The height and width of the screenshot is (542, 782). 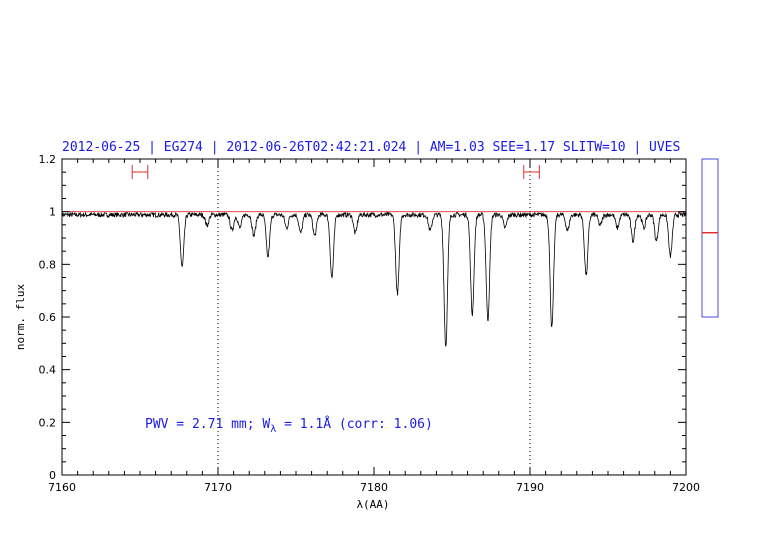 I want to click on x-axis-label: λ(AA), so click(x=372, y=504).